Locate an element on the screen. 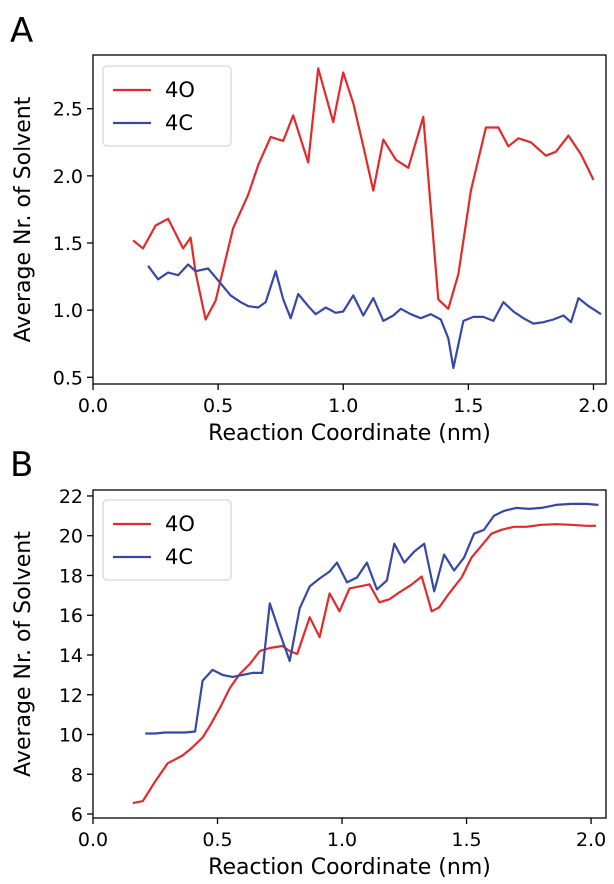 The image size is (614, 884). y-tick-label: 1.0 is located at coordinates (68, 311).